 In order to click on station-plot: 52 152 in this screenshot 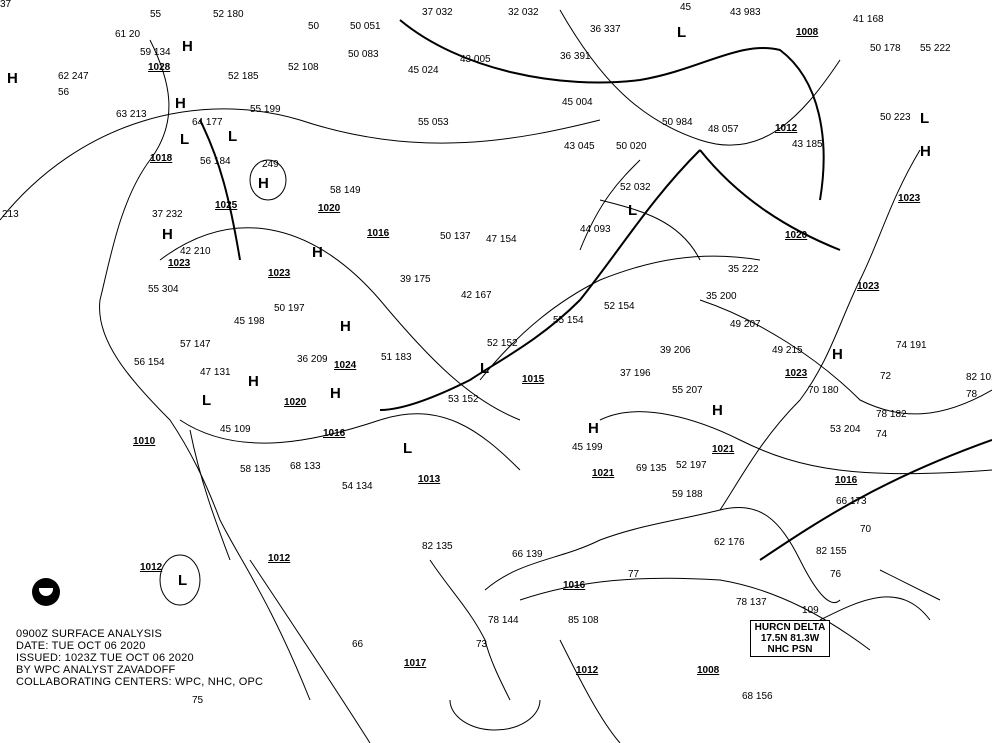, I will do `click(502, 343)`.